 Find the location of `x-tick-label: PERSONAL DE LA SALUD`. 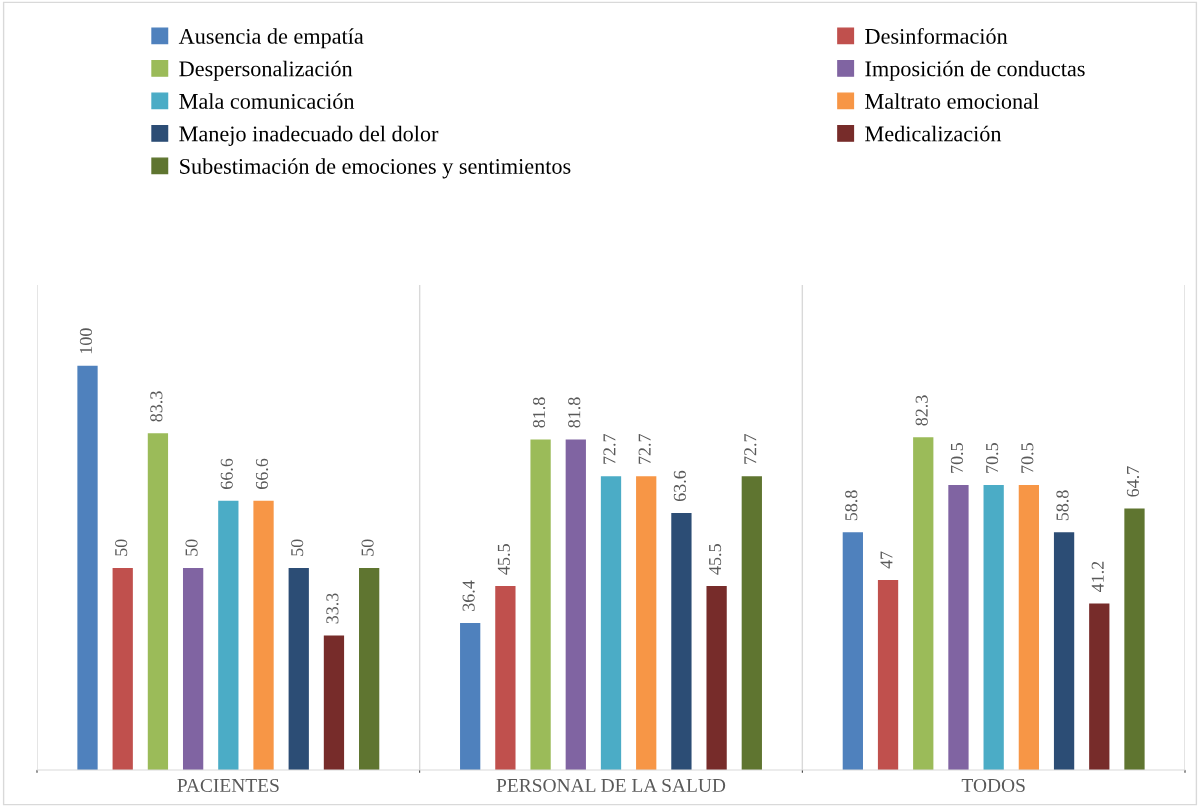

x-tick-label: PERSONAL DE LA SALUD is located at coordinates (611, 785).